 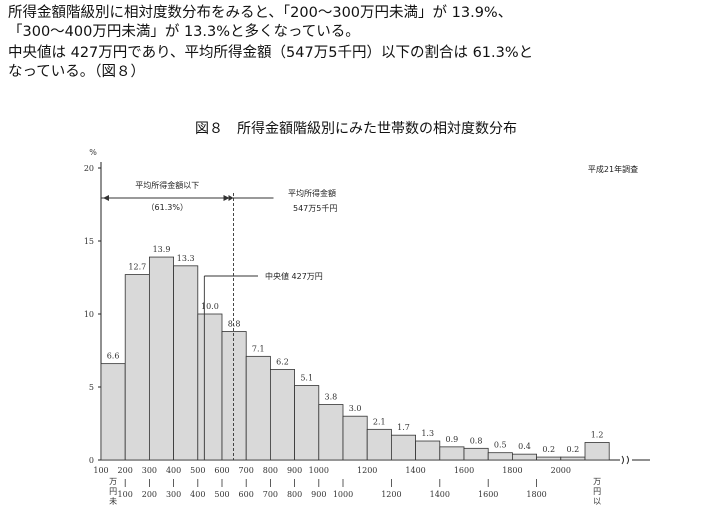 What do you see at coordinates (173, 494) in the screenshot?
I see `x-upper-label: 300` at bounding box center [173, 494].